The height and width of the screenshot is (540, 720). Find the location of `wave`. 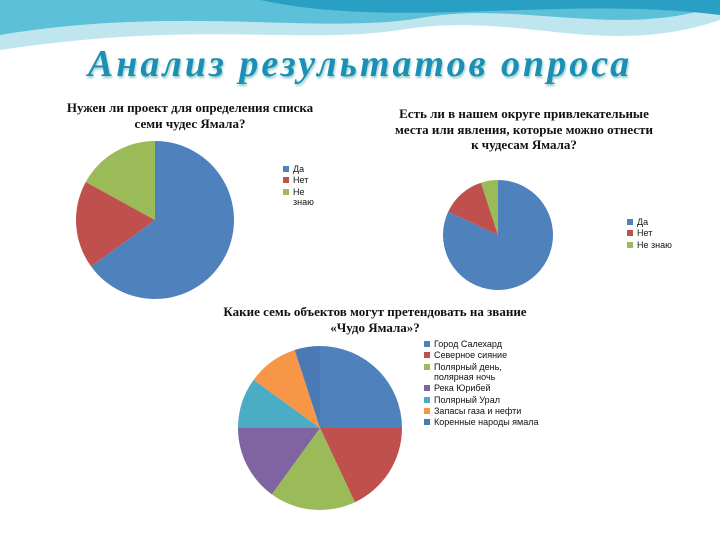

wave is located at coordinates (490, 7).